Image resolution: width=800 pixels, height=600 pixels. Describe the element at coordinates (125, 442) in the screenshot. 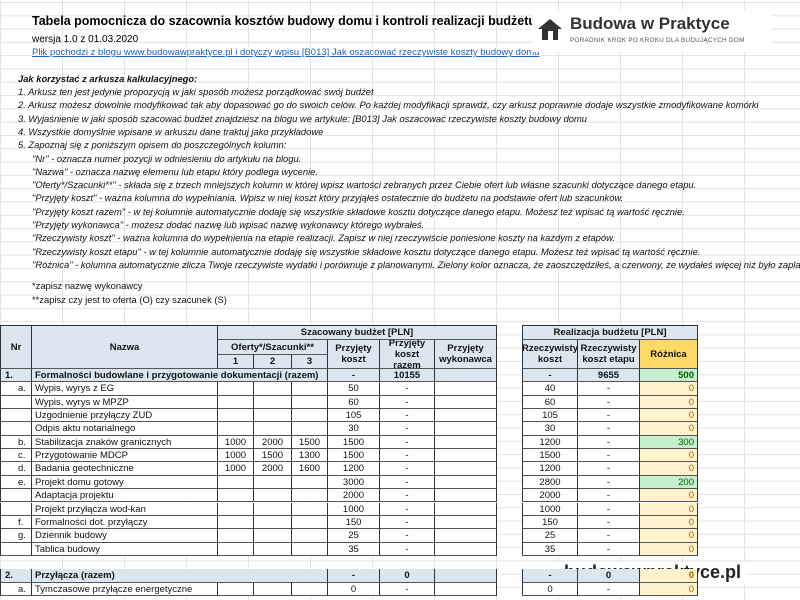

I see `name-cell: Stabilizacja znaków granicznych` at that location.